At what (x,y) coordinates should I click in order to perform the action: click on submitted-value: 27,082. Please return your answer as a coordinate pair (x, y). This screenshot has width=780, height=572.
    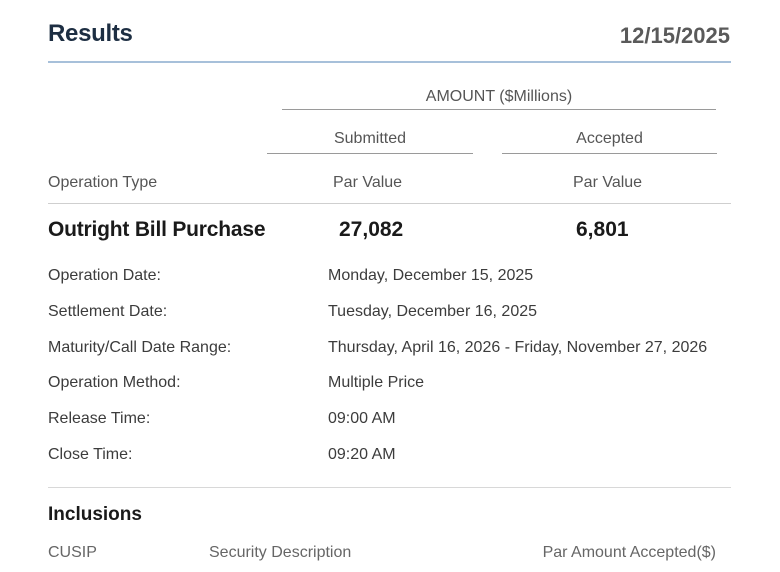
    Looking at the image, I should click on (371, 229).